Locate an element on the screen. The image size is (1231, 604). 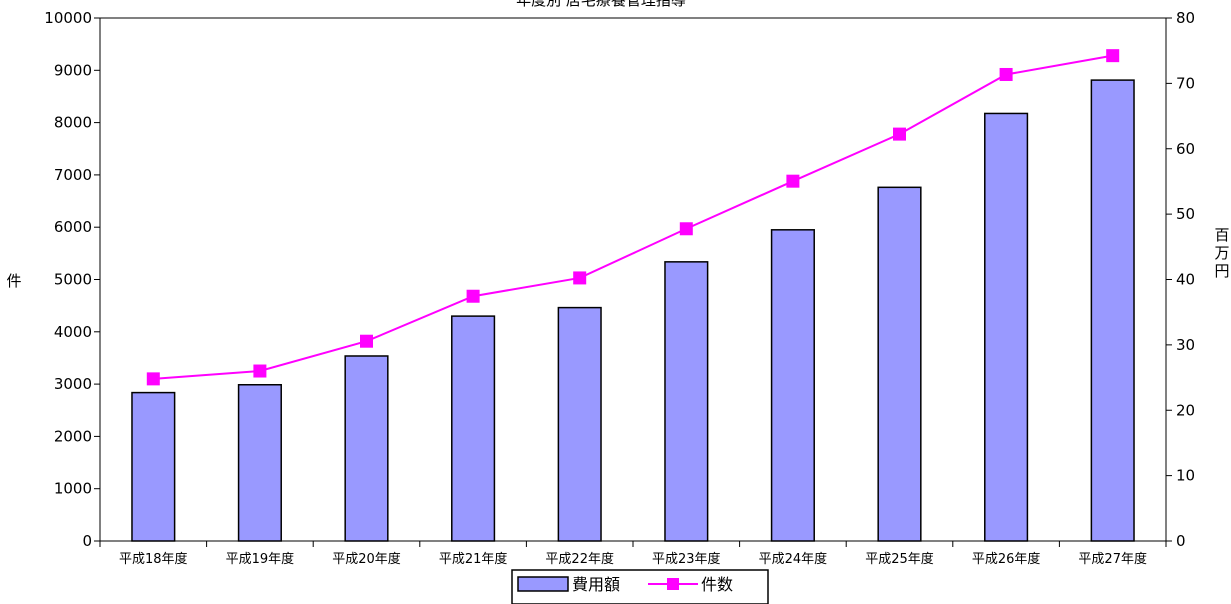
y-right-tick-label: 80 is located at coordinates (1185, 18).